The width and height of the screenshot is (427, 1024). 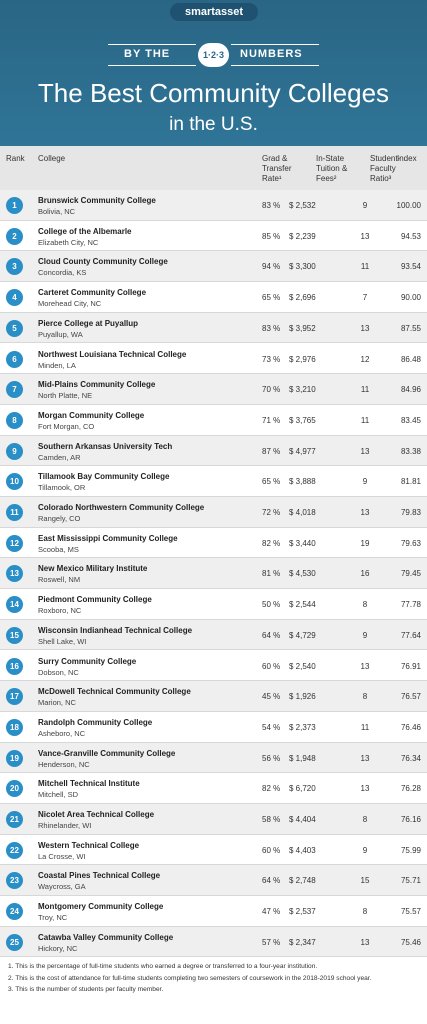 What do you see at coordinates (410, 758) in the screenshot?
I see `index: 76.34` at bounding box center [410, 758].